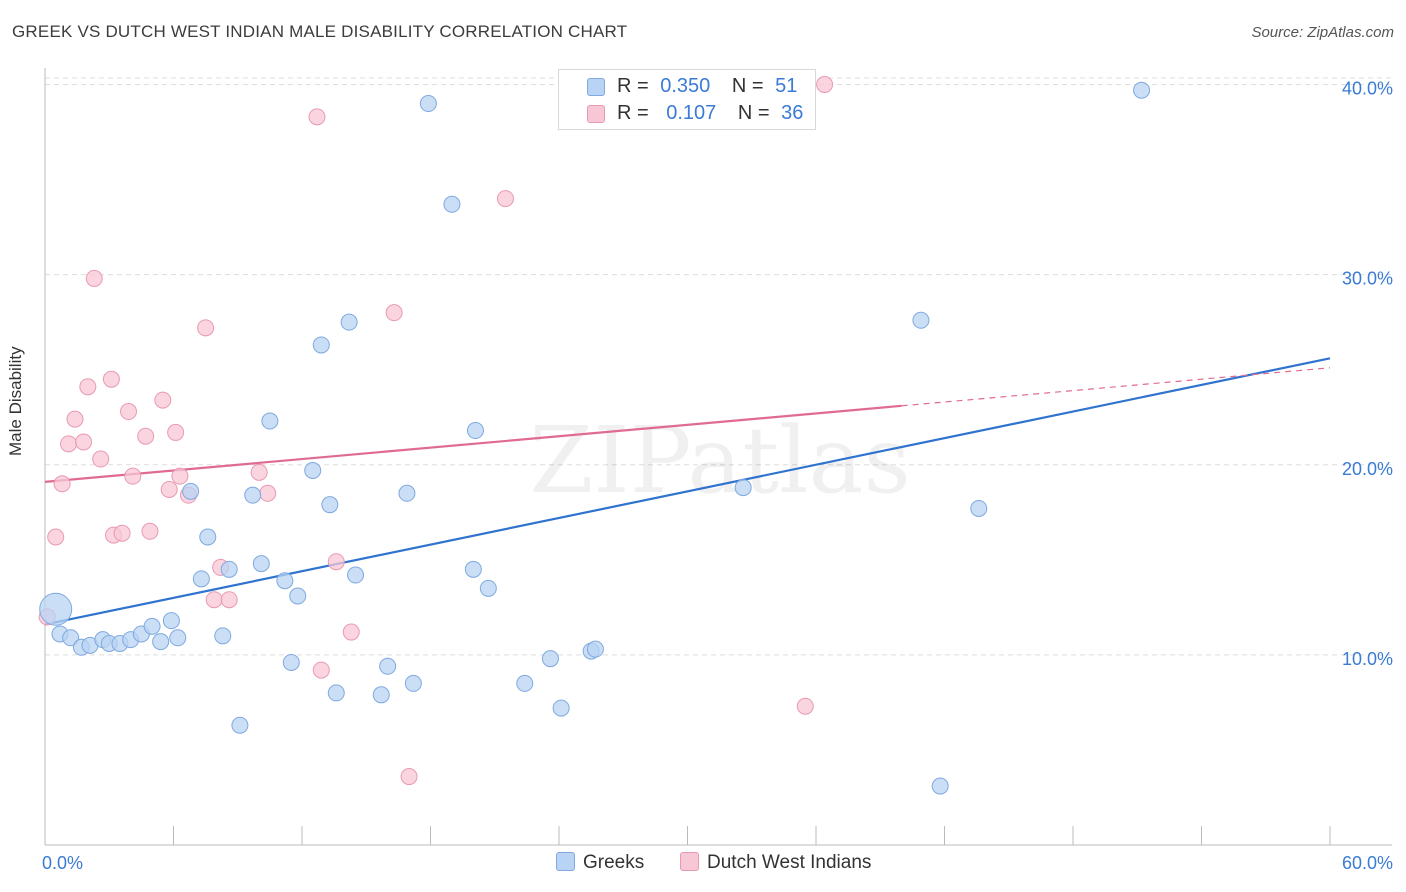 Image resolution: width=1406 pixels, height=892 pixels. What do you see at coordinates (62, 863) in the screenshot?
I see `x-tick-label: 0.0%` at bounding box center [62, 863].